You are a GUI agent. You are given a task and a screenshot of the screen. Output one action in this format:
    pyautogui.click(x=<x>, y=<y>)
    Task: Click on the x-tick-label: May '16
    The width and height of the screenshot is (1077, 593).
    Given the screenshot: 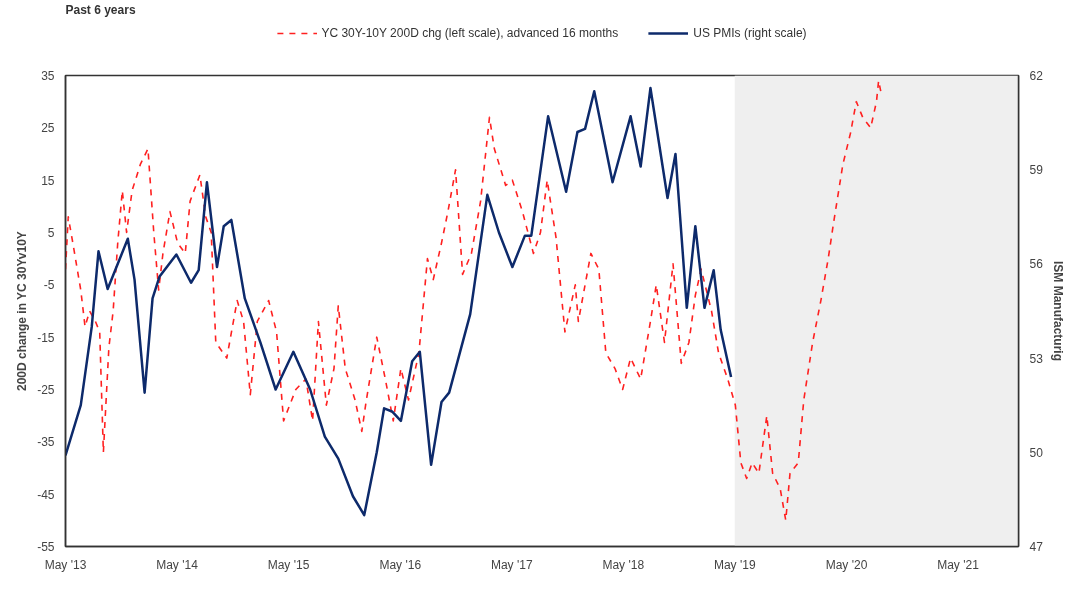 What is the action you would take?
    pyautogui.click(x=400, y=564)
    